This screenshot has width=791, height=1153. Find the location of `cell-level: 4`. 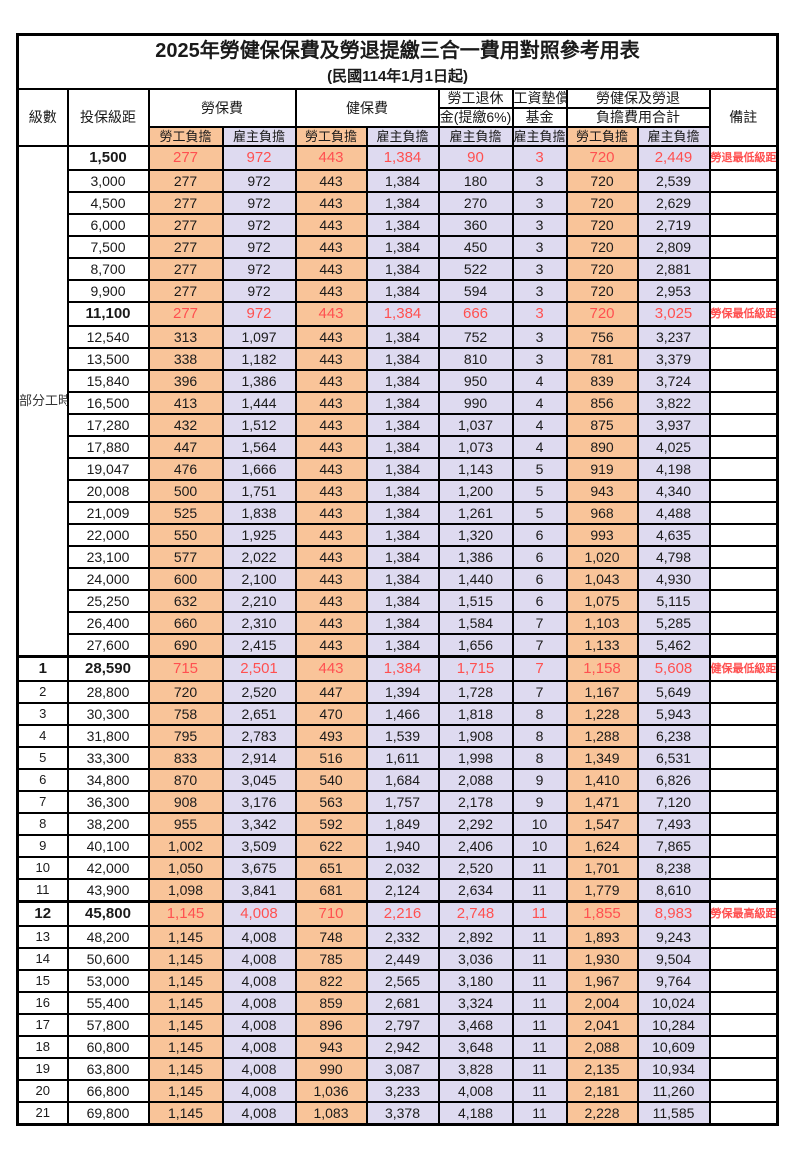

cell-level: 4 is located at coordinates (42, 736).